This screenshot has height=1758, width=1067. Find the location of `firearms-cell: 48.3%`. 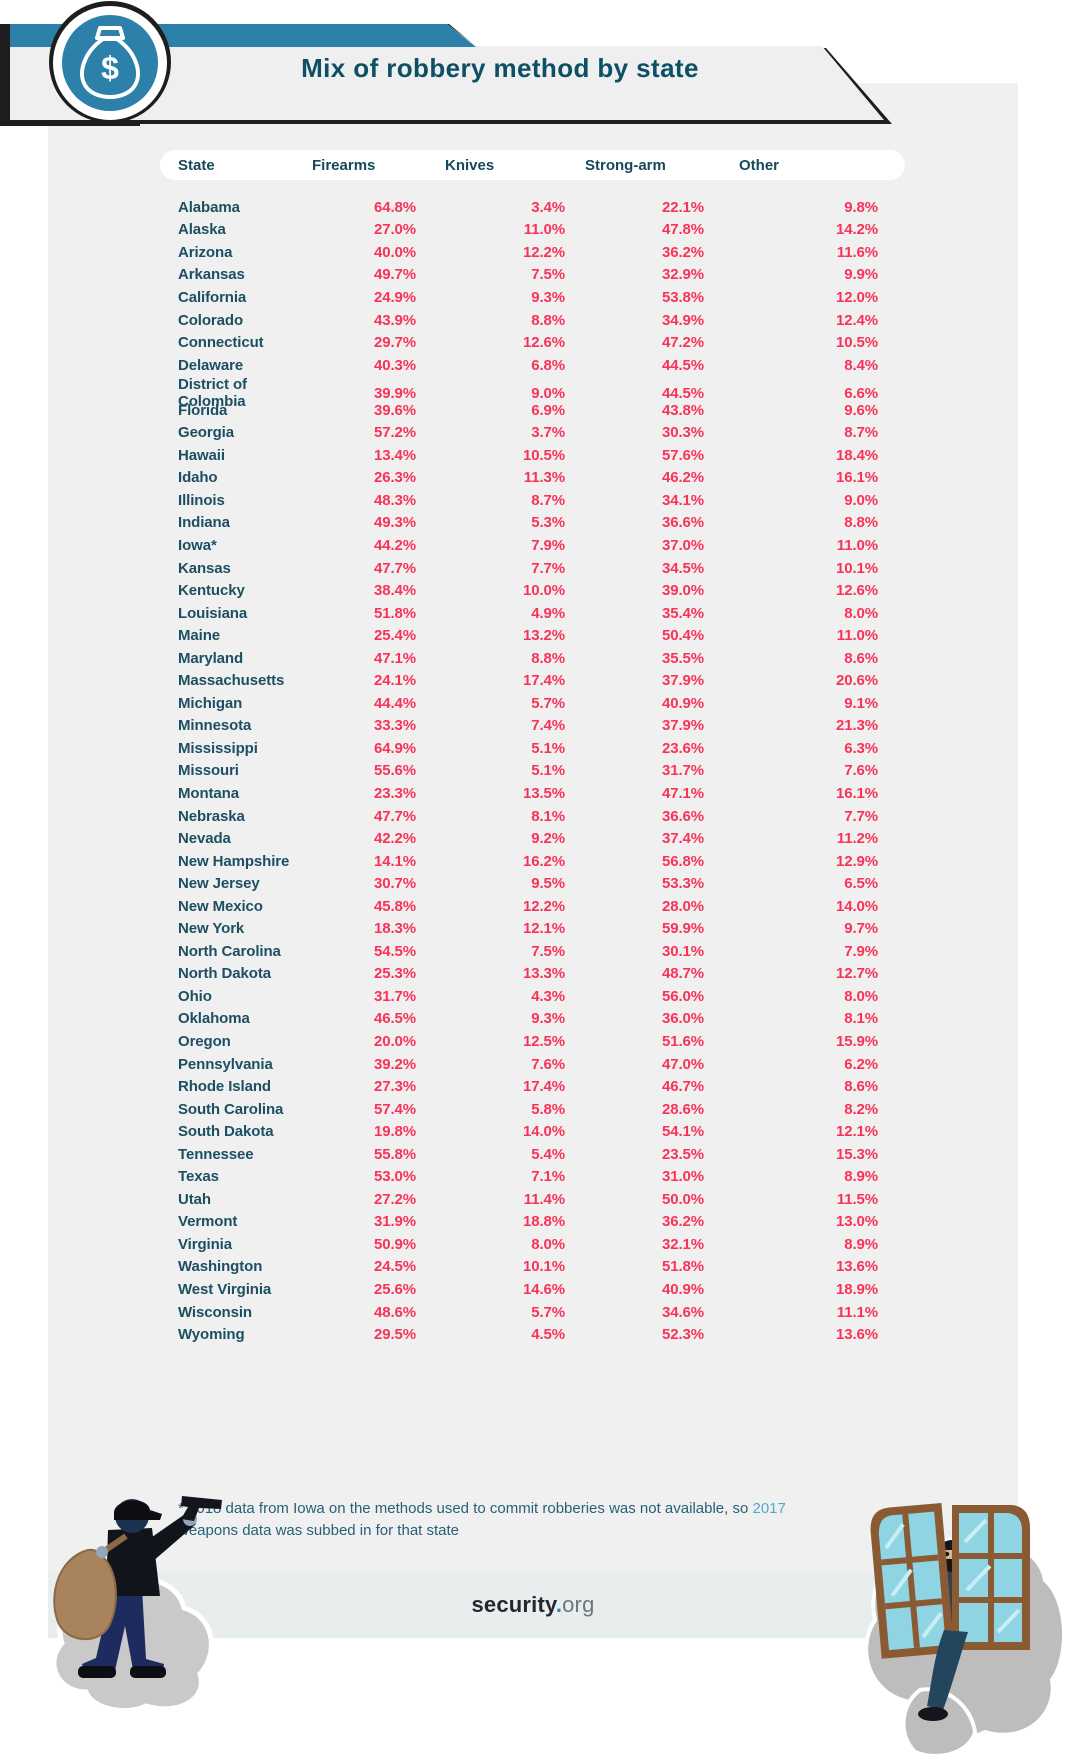

firearms-cell: 48.3% is located at coordinates (394, 500).